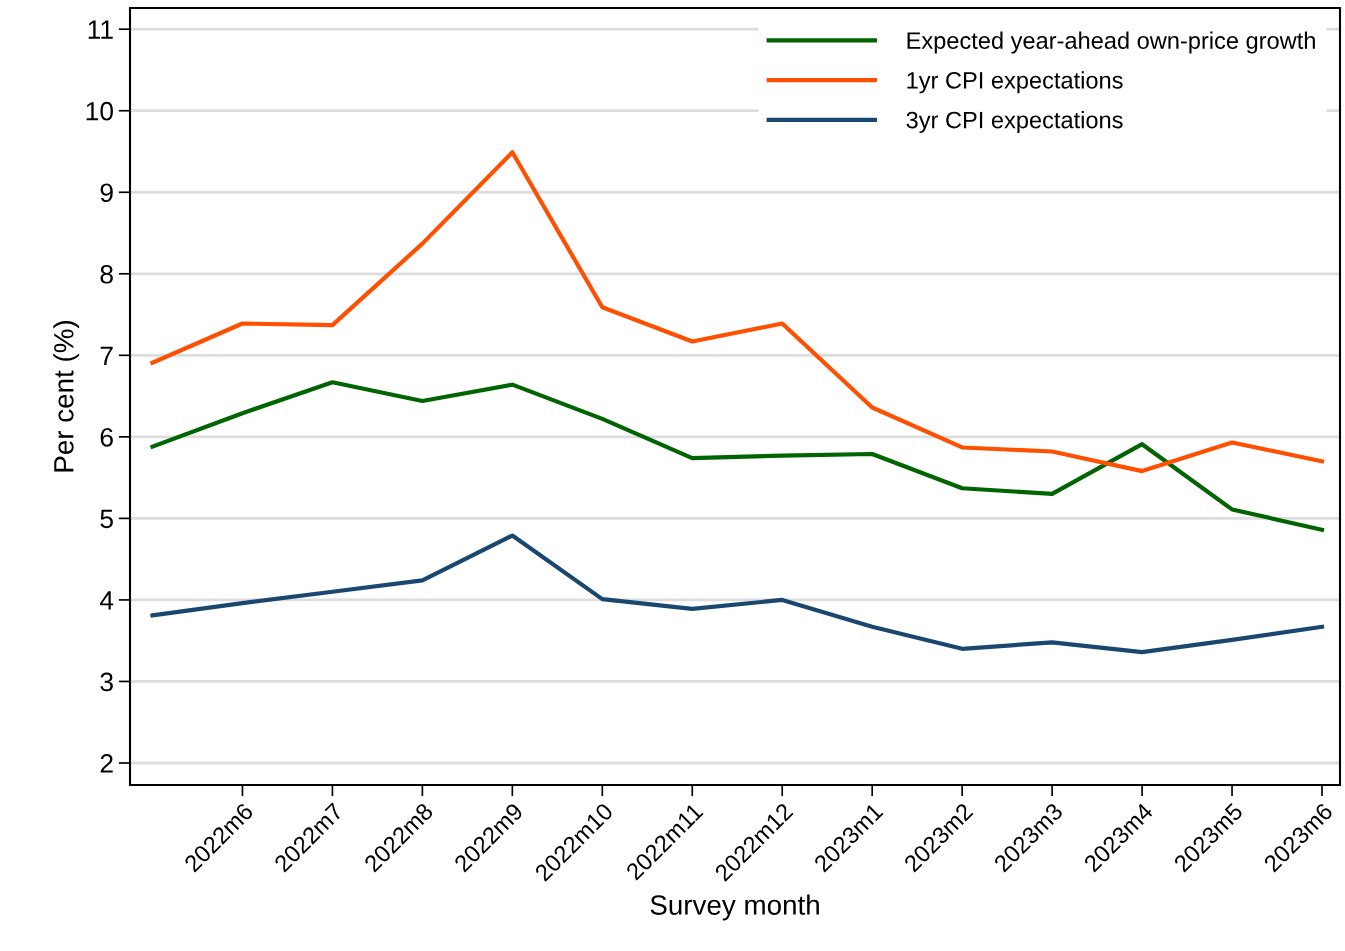 The image size is (1345, 951). Describe the element at coordinates (1014, 122) in the screenshot. I see `legend-label: 3yr CPI expectations` at that location.